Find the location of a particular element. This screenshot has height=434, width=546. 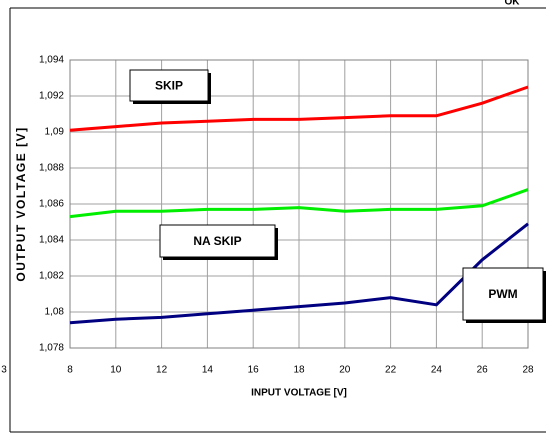

series-label: SKIP is located at coordinates (169, 86).